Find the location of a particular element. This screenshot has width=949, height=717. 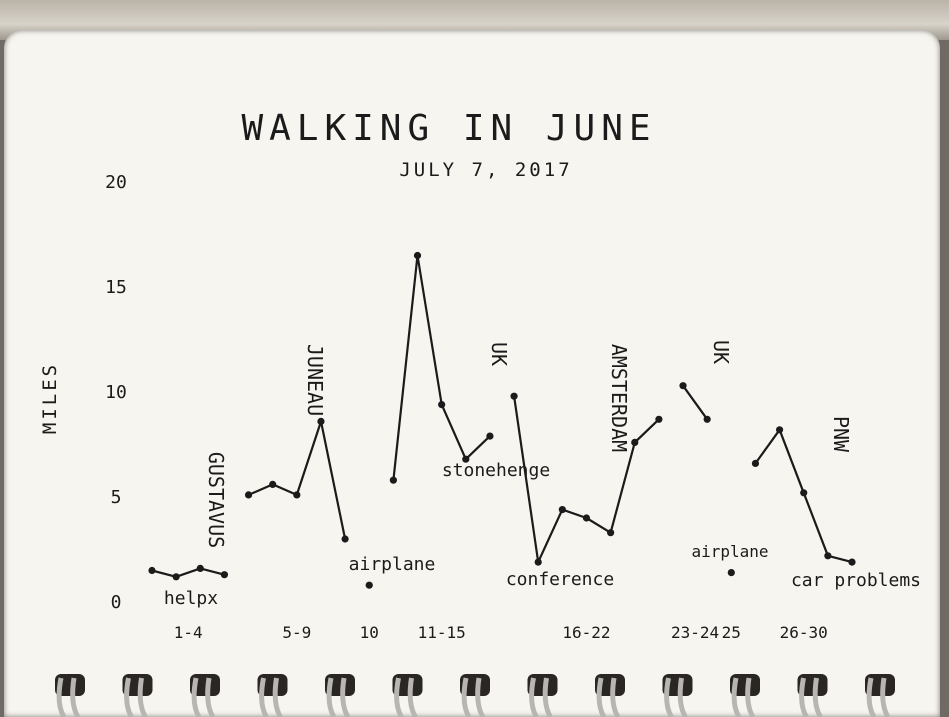

annotation-conference: conference is located at coordinates (560, 579).